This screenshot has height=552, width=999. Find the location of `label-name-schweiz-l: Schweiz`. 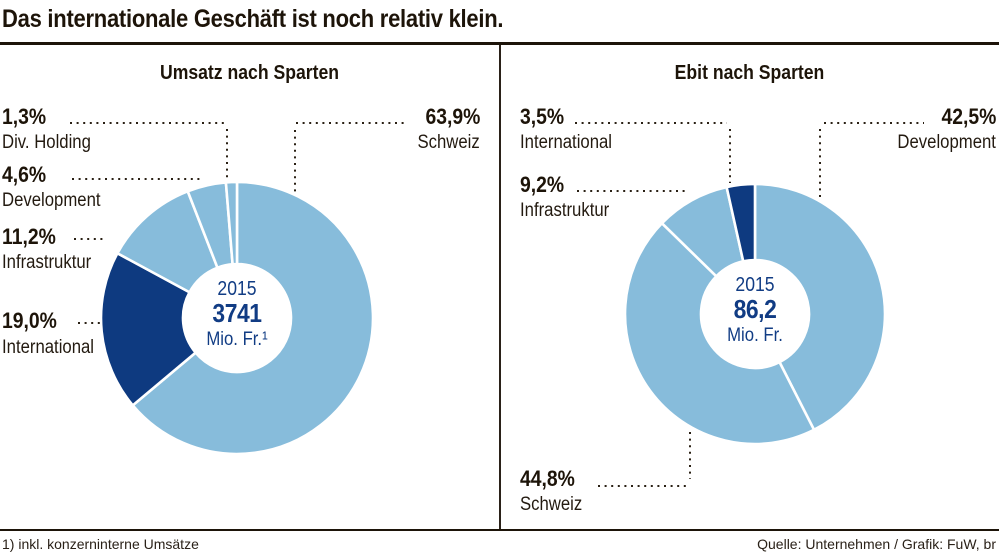

label-name-schweiz-l: Schweiz is located at coordinates (448, 142).